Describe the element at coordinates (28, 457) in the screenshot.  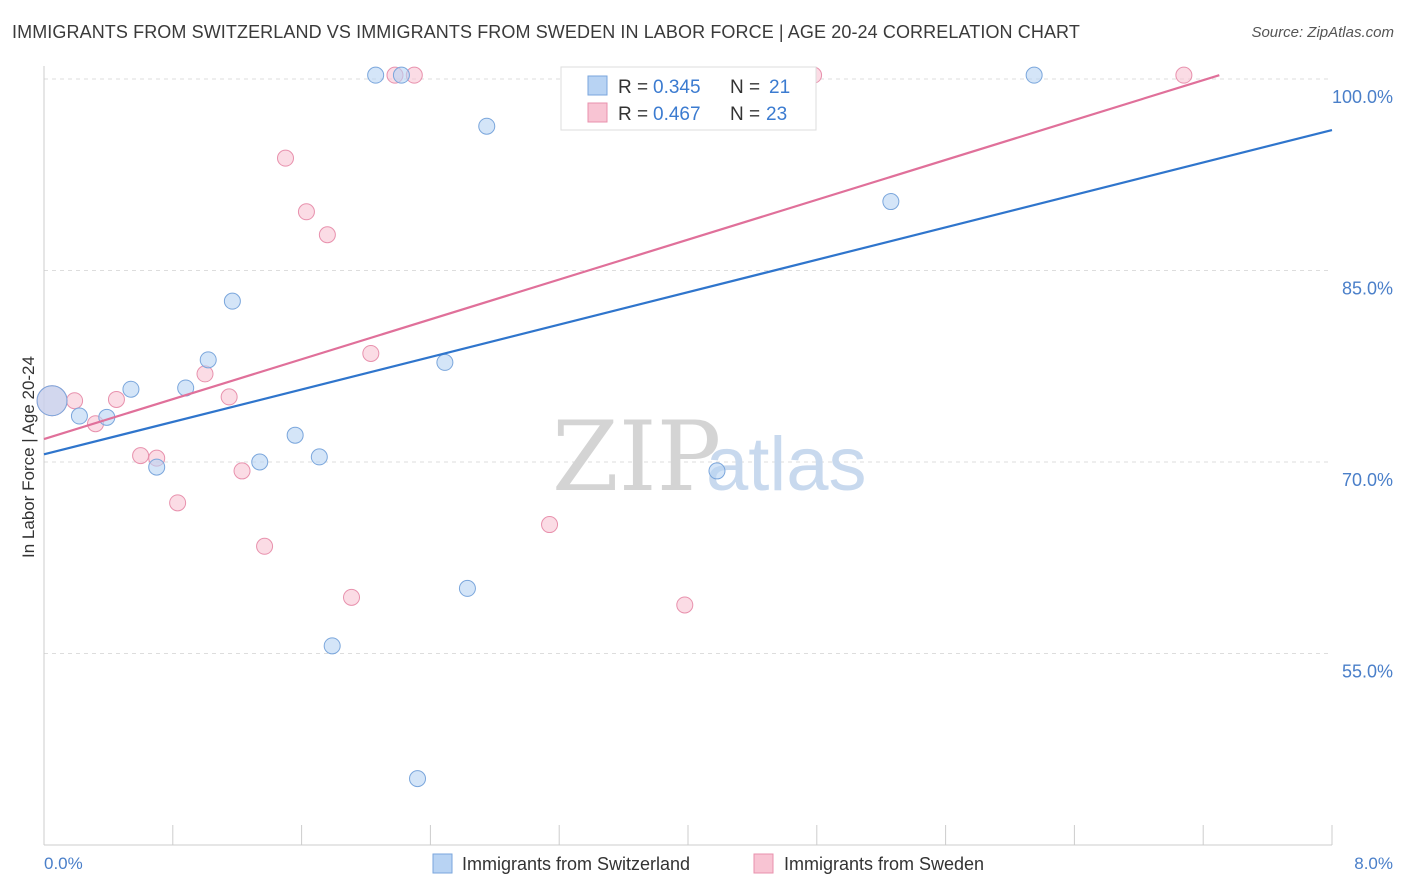
I see `y-axis-label: In Labor Force | Age 20-24` at that location.